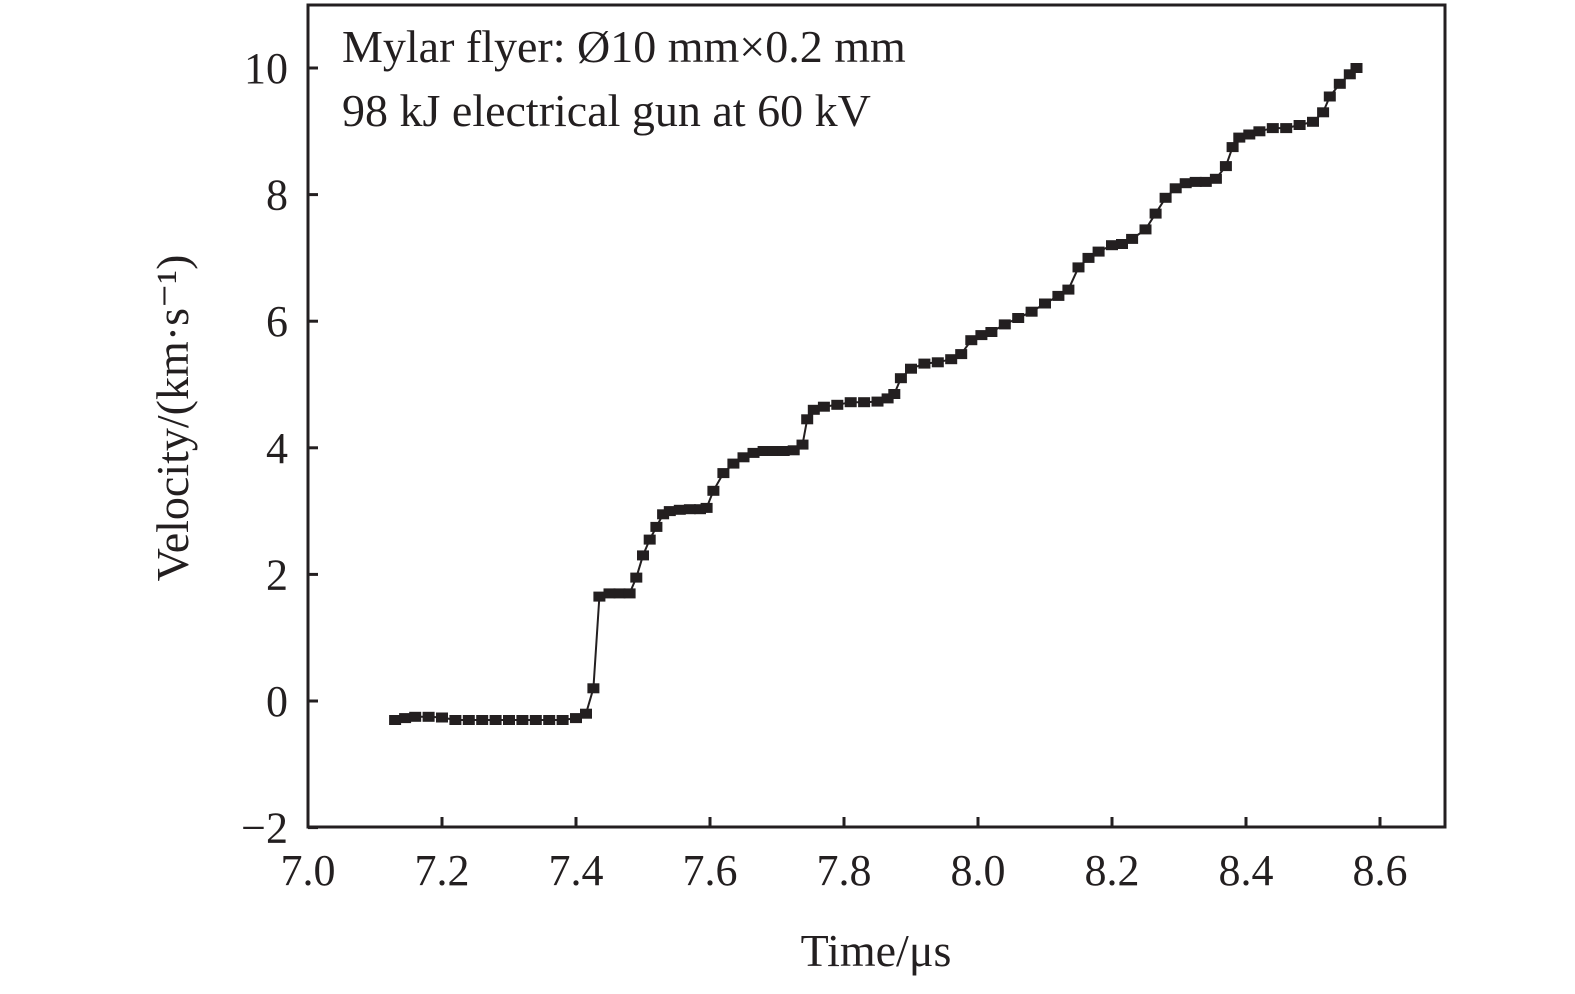 This screenshot has width=1575, height=994. I want to click on x-tick-label: 7.2, so click(442, 870).